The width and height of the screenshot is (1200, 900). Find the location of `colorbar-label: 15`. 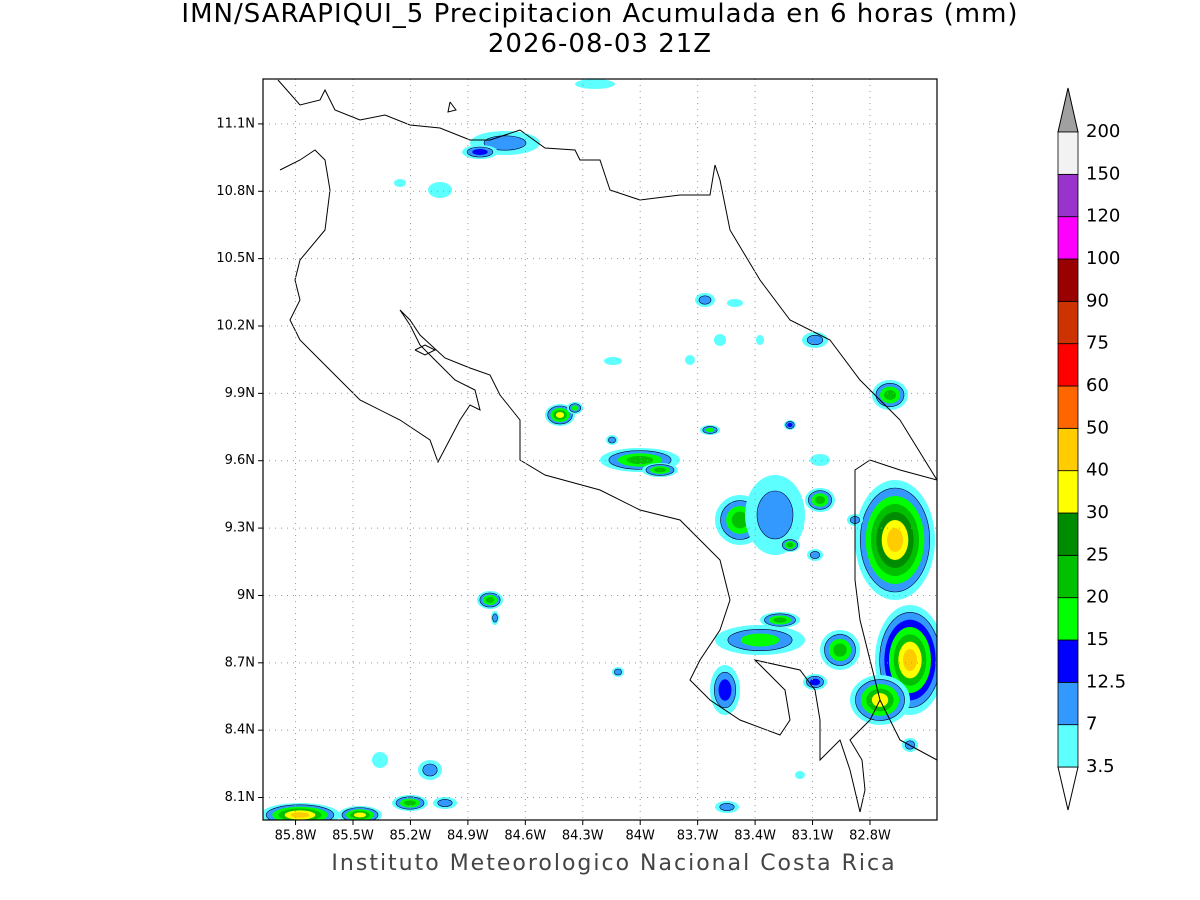

colorbar-label: 15 is located at coordinates (1097, 639).